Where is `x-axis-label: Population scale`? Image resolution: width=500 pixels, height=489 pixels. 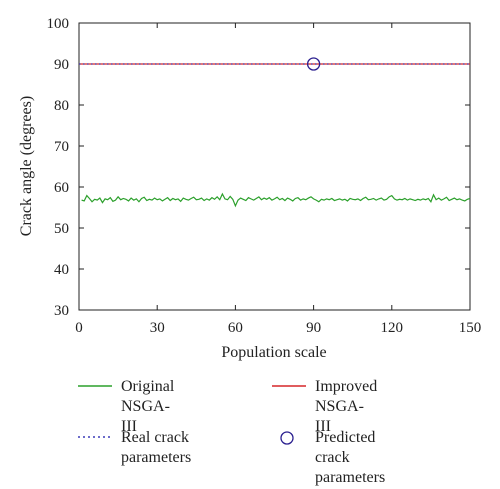
x-axis-label: Population scale is located at coordinates (273, 352).